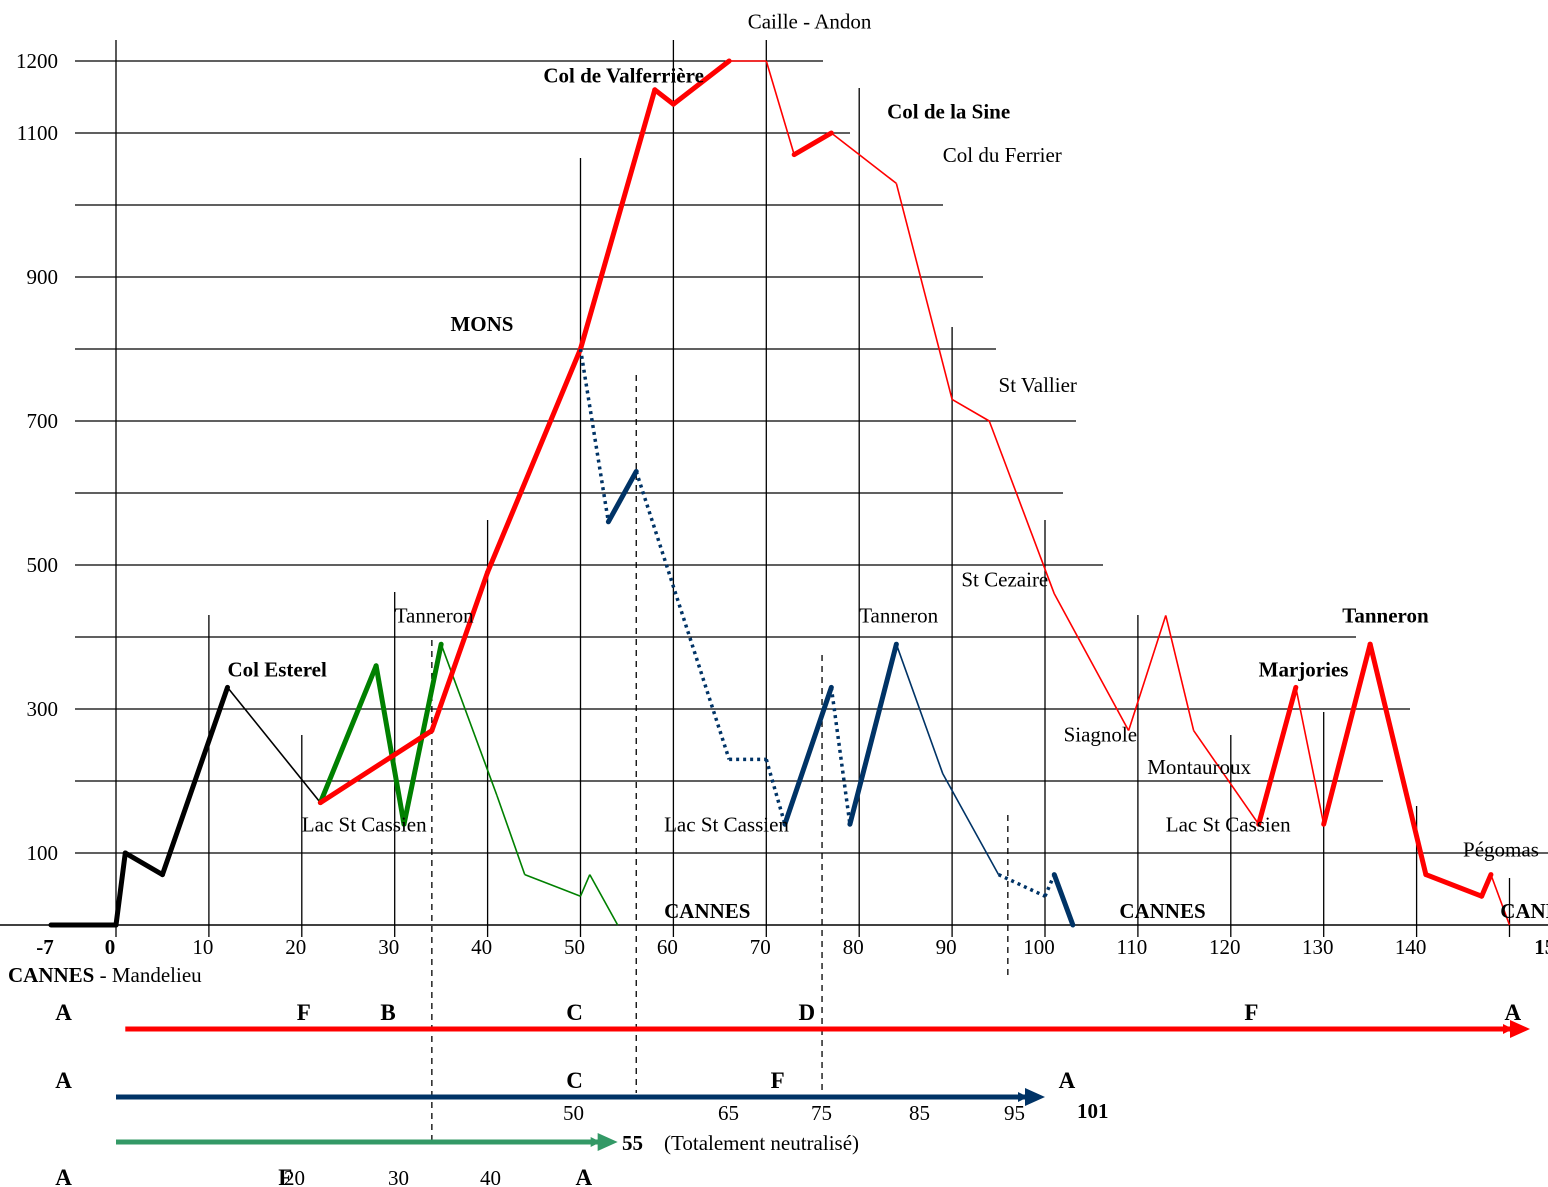  I want to click on y-tick-300: 300, so click(43, 709).